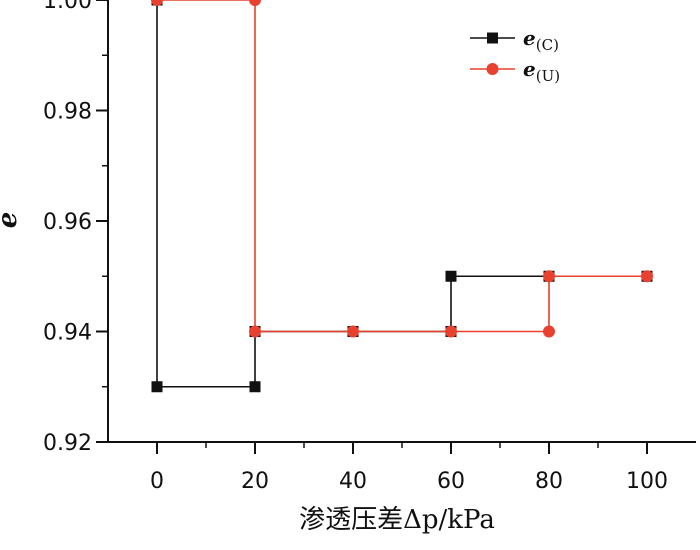 This screenshot has width=700, height=550. I want to click on y-tick-label: 0.94, so click(67, 333).